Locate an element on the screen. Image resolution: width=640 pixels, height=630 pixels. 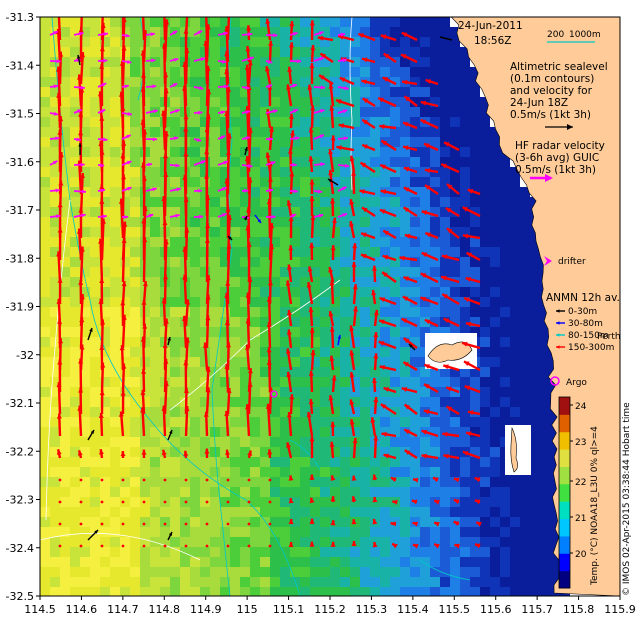
anmn-legend-item: 0-30m is located at coordinates (582, 312).